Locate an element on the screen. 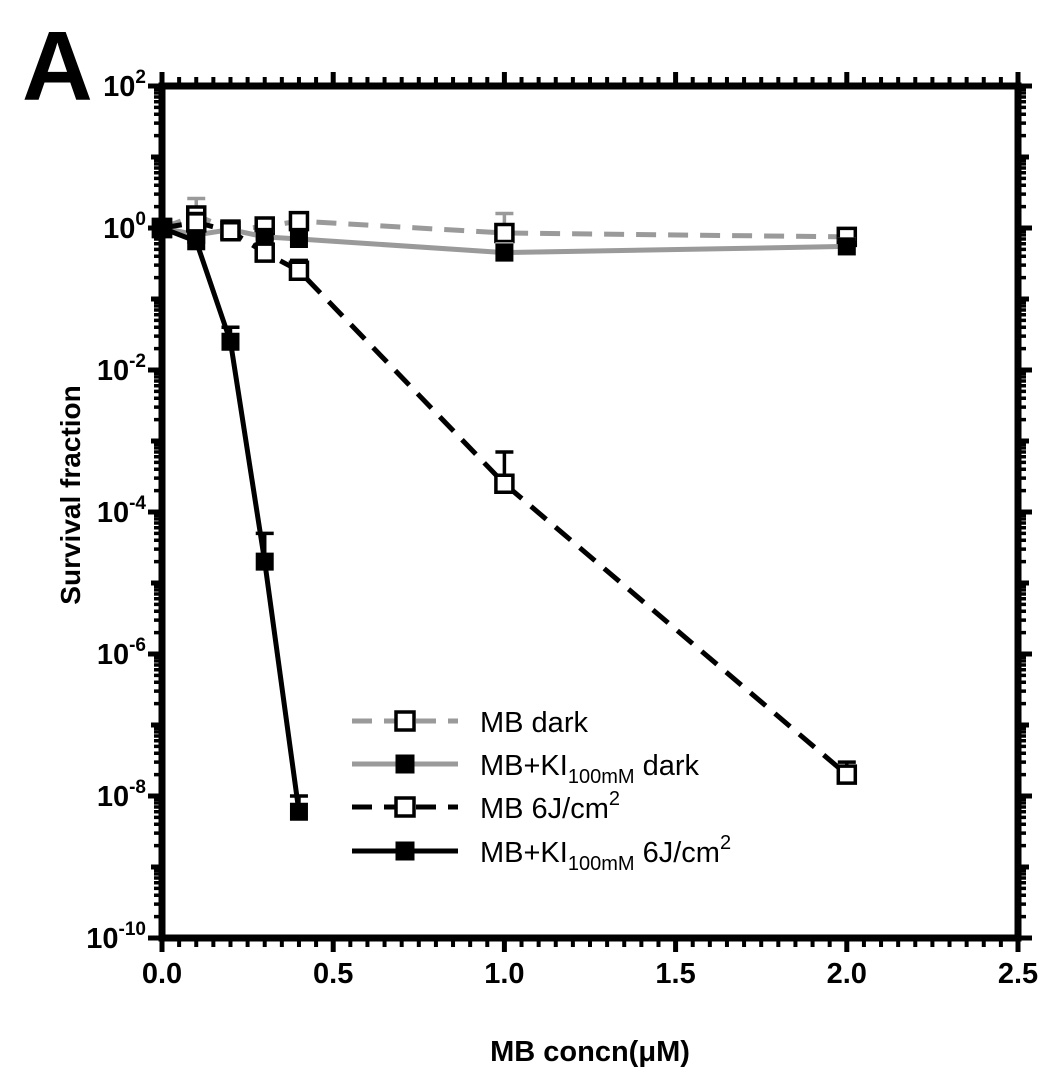 The width and height of the screenshot is (1050, 1069). x-axis-label: MB concn(μM) is located at coordinates (590, 1052).